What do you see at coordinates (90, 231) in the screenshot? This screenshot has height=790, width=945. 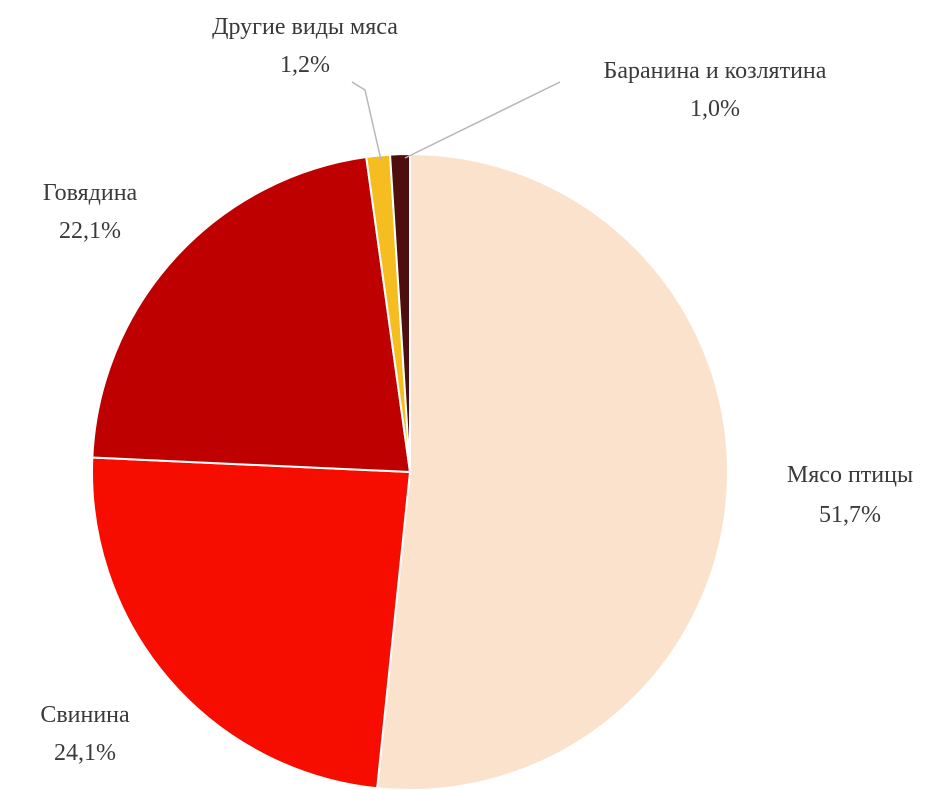 I see `slice-value-label-beef: 22,1%` at bounding box center [90, 231].